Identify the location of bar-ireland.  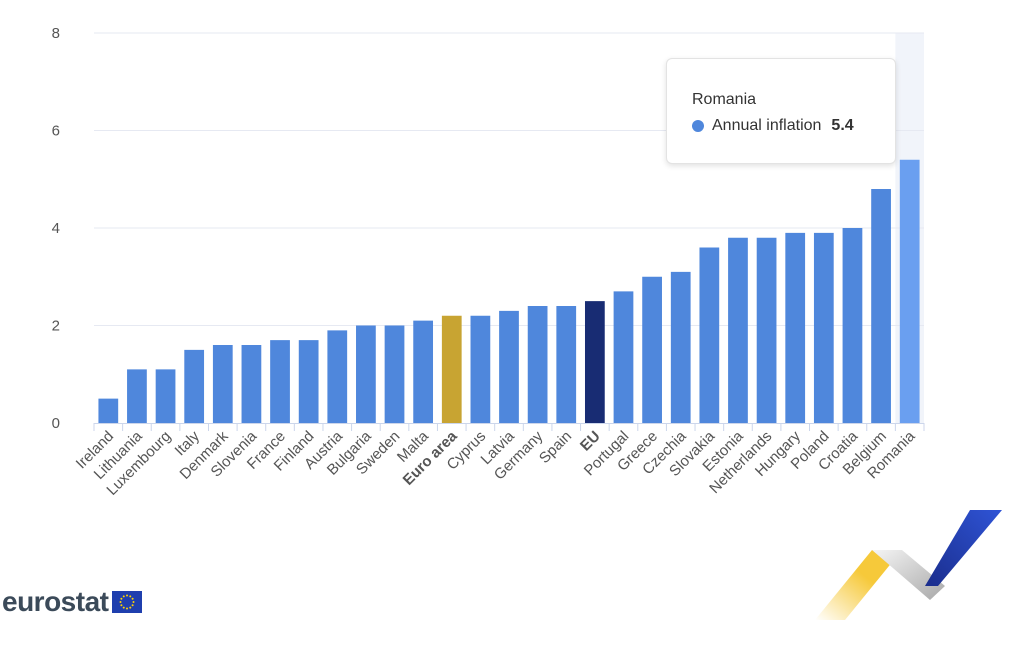
(108, 410).